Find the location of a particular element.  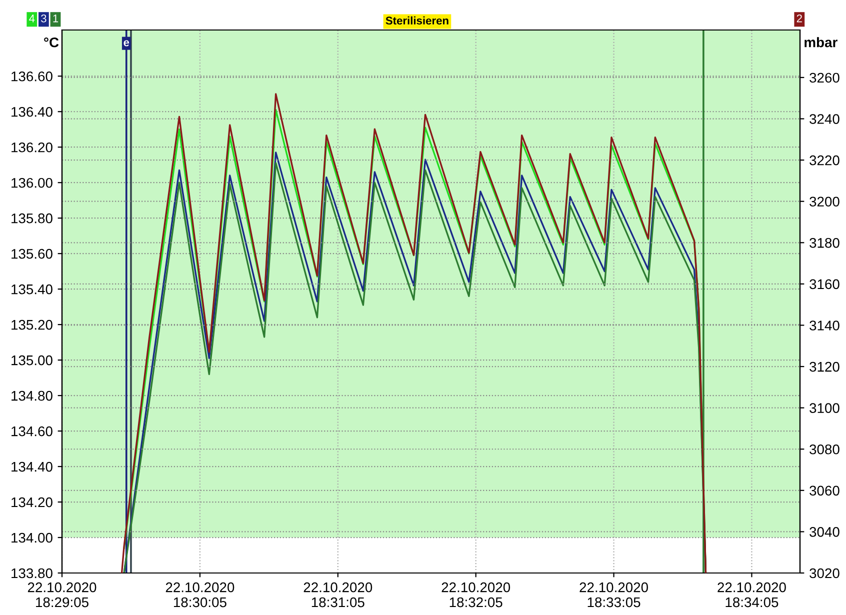

y-tick-label: 136.00 is located at coordinates (32, 183).